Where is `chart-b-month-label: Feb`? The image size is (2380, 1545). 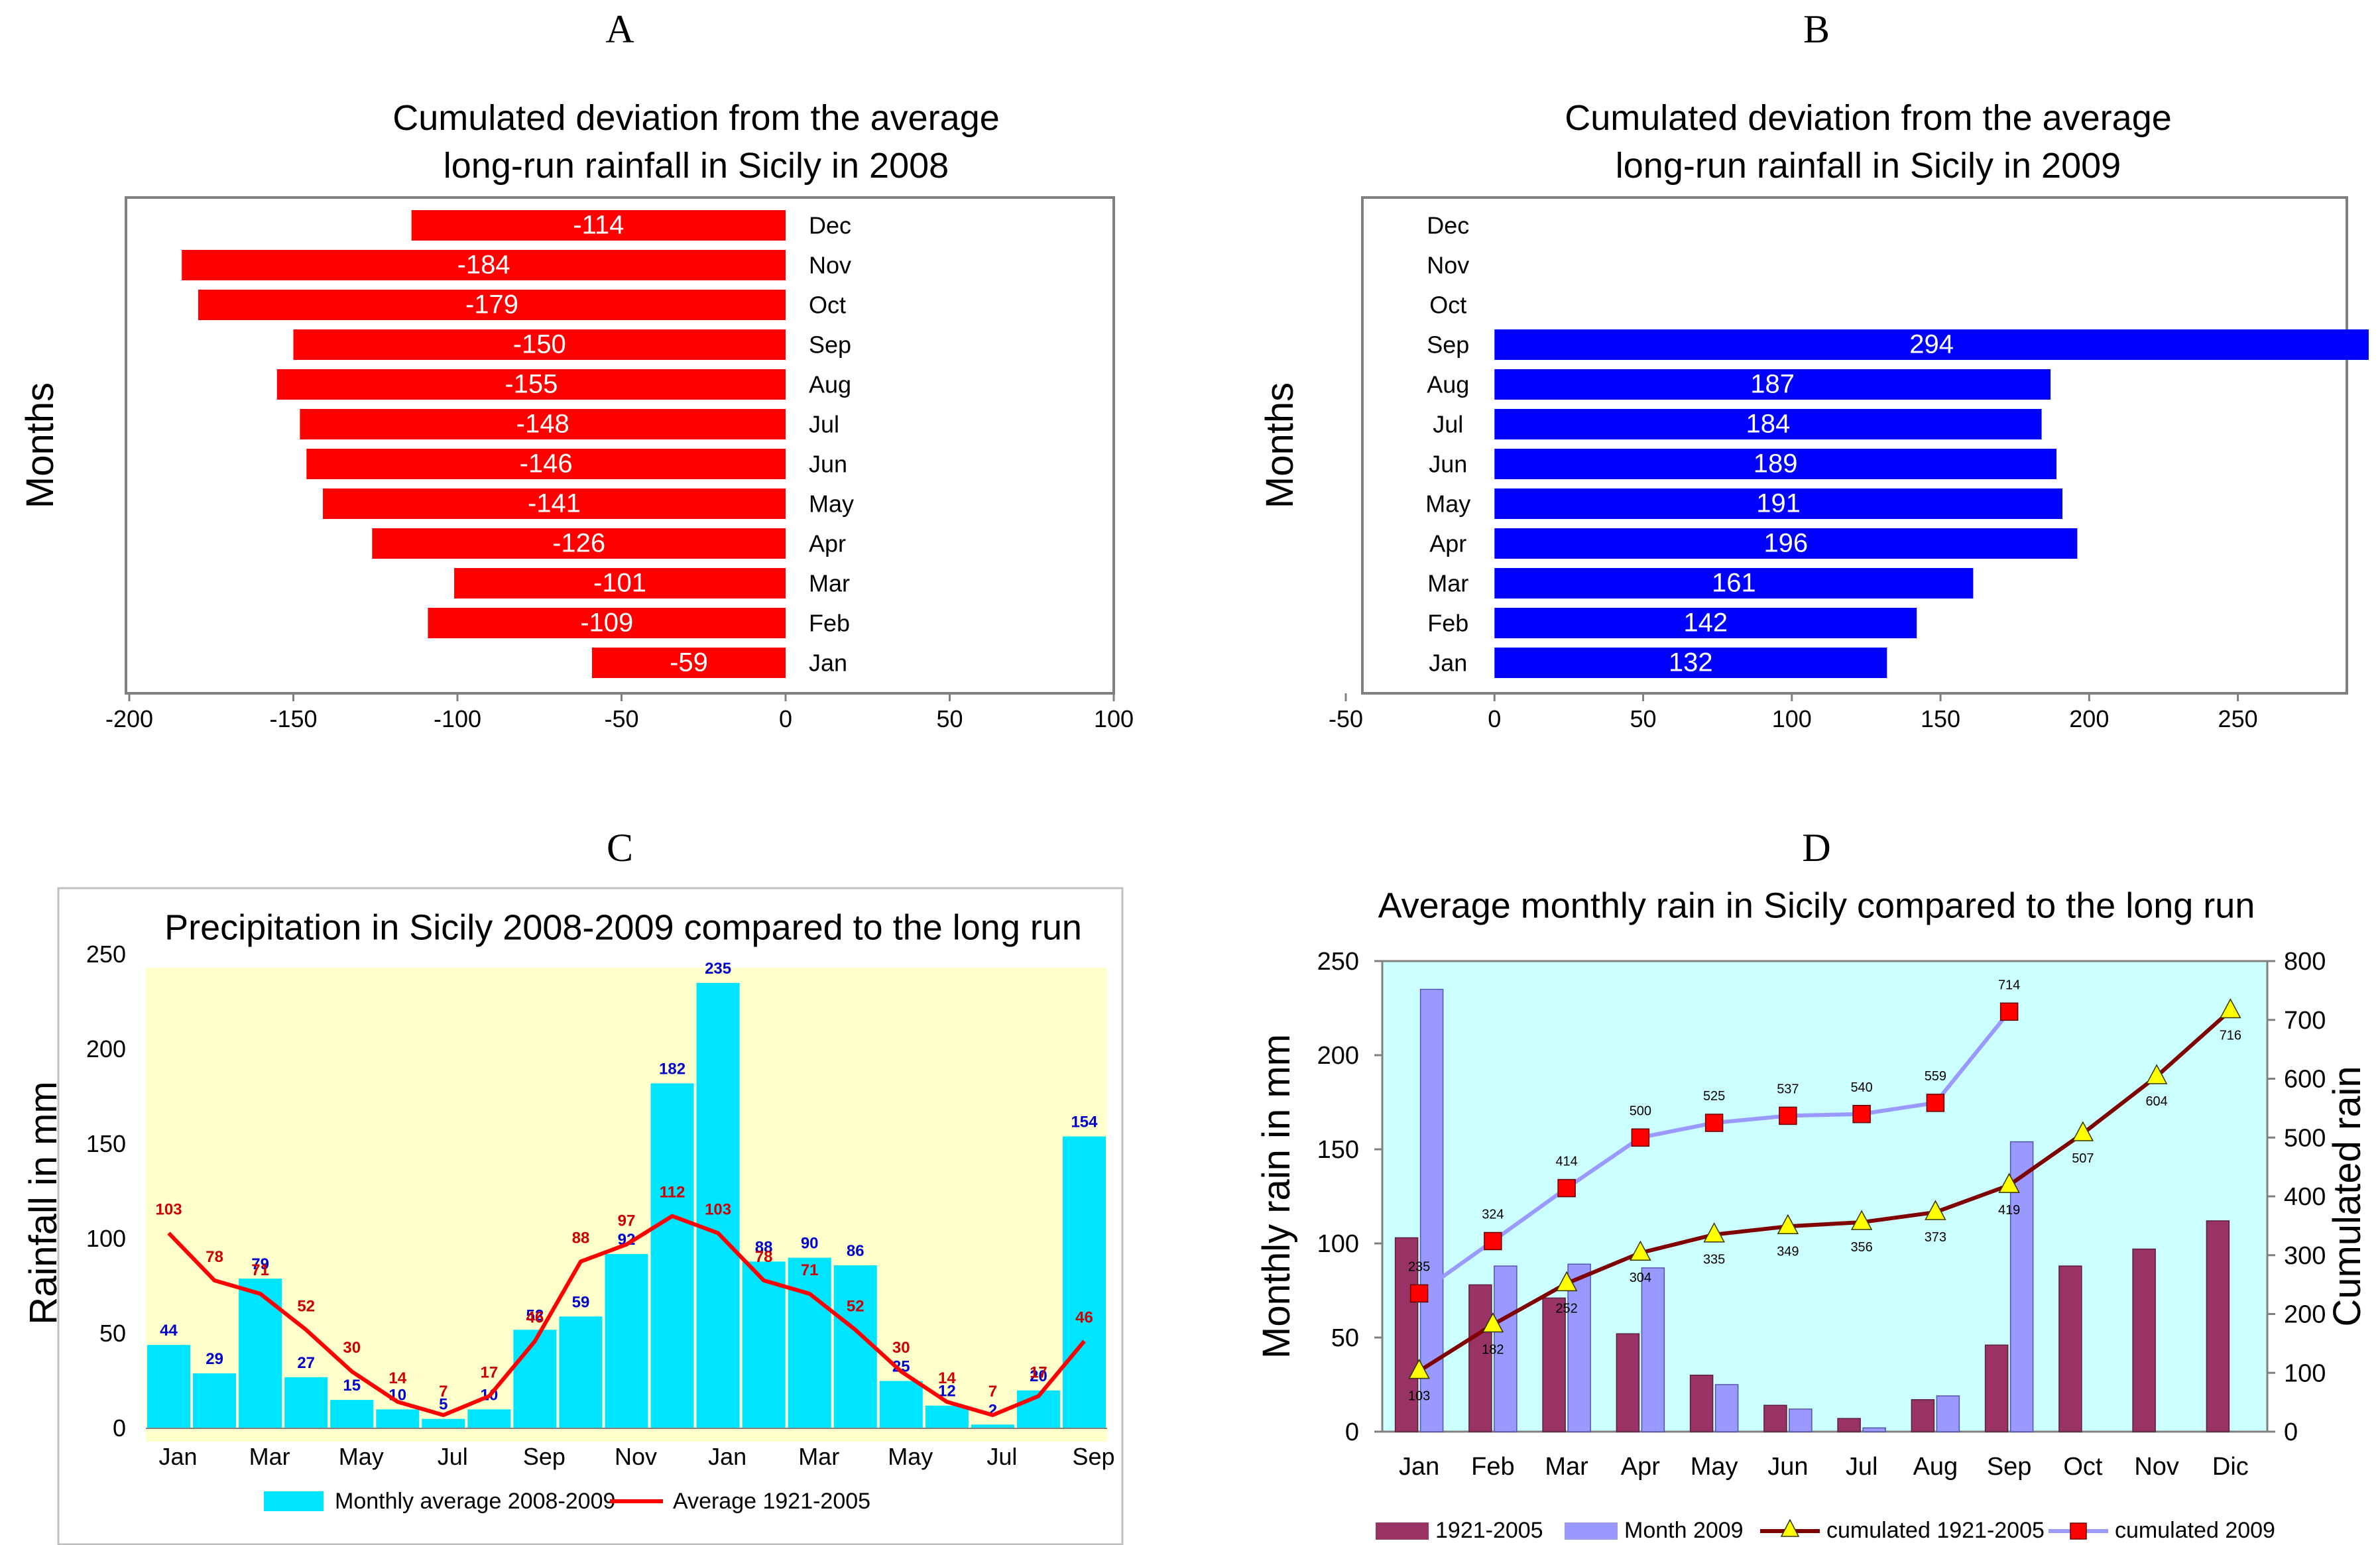
chart-b-month-label: Feb is located at coordinates (1447, 623).